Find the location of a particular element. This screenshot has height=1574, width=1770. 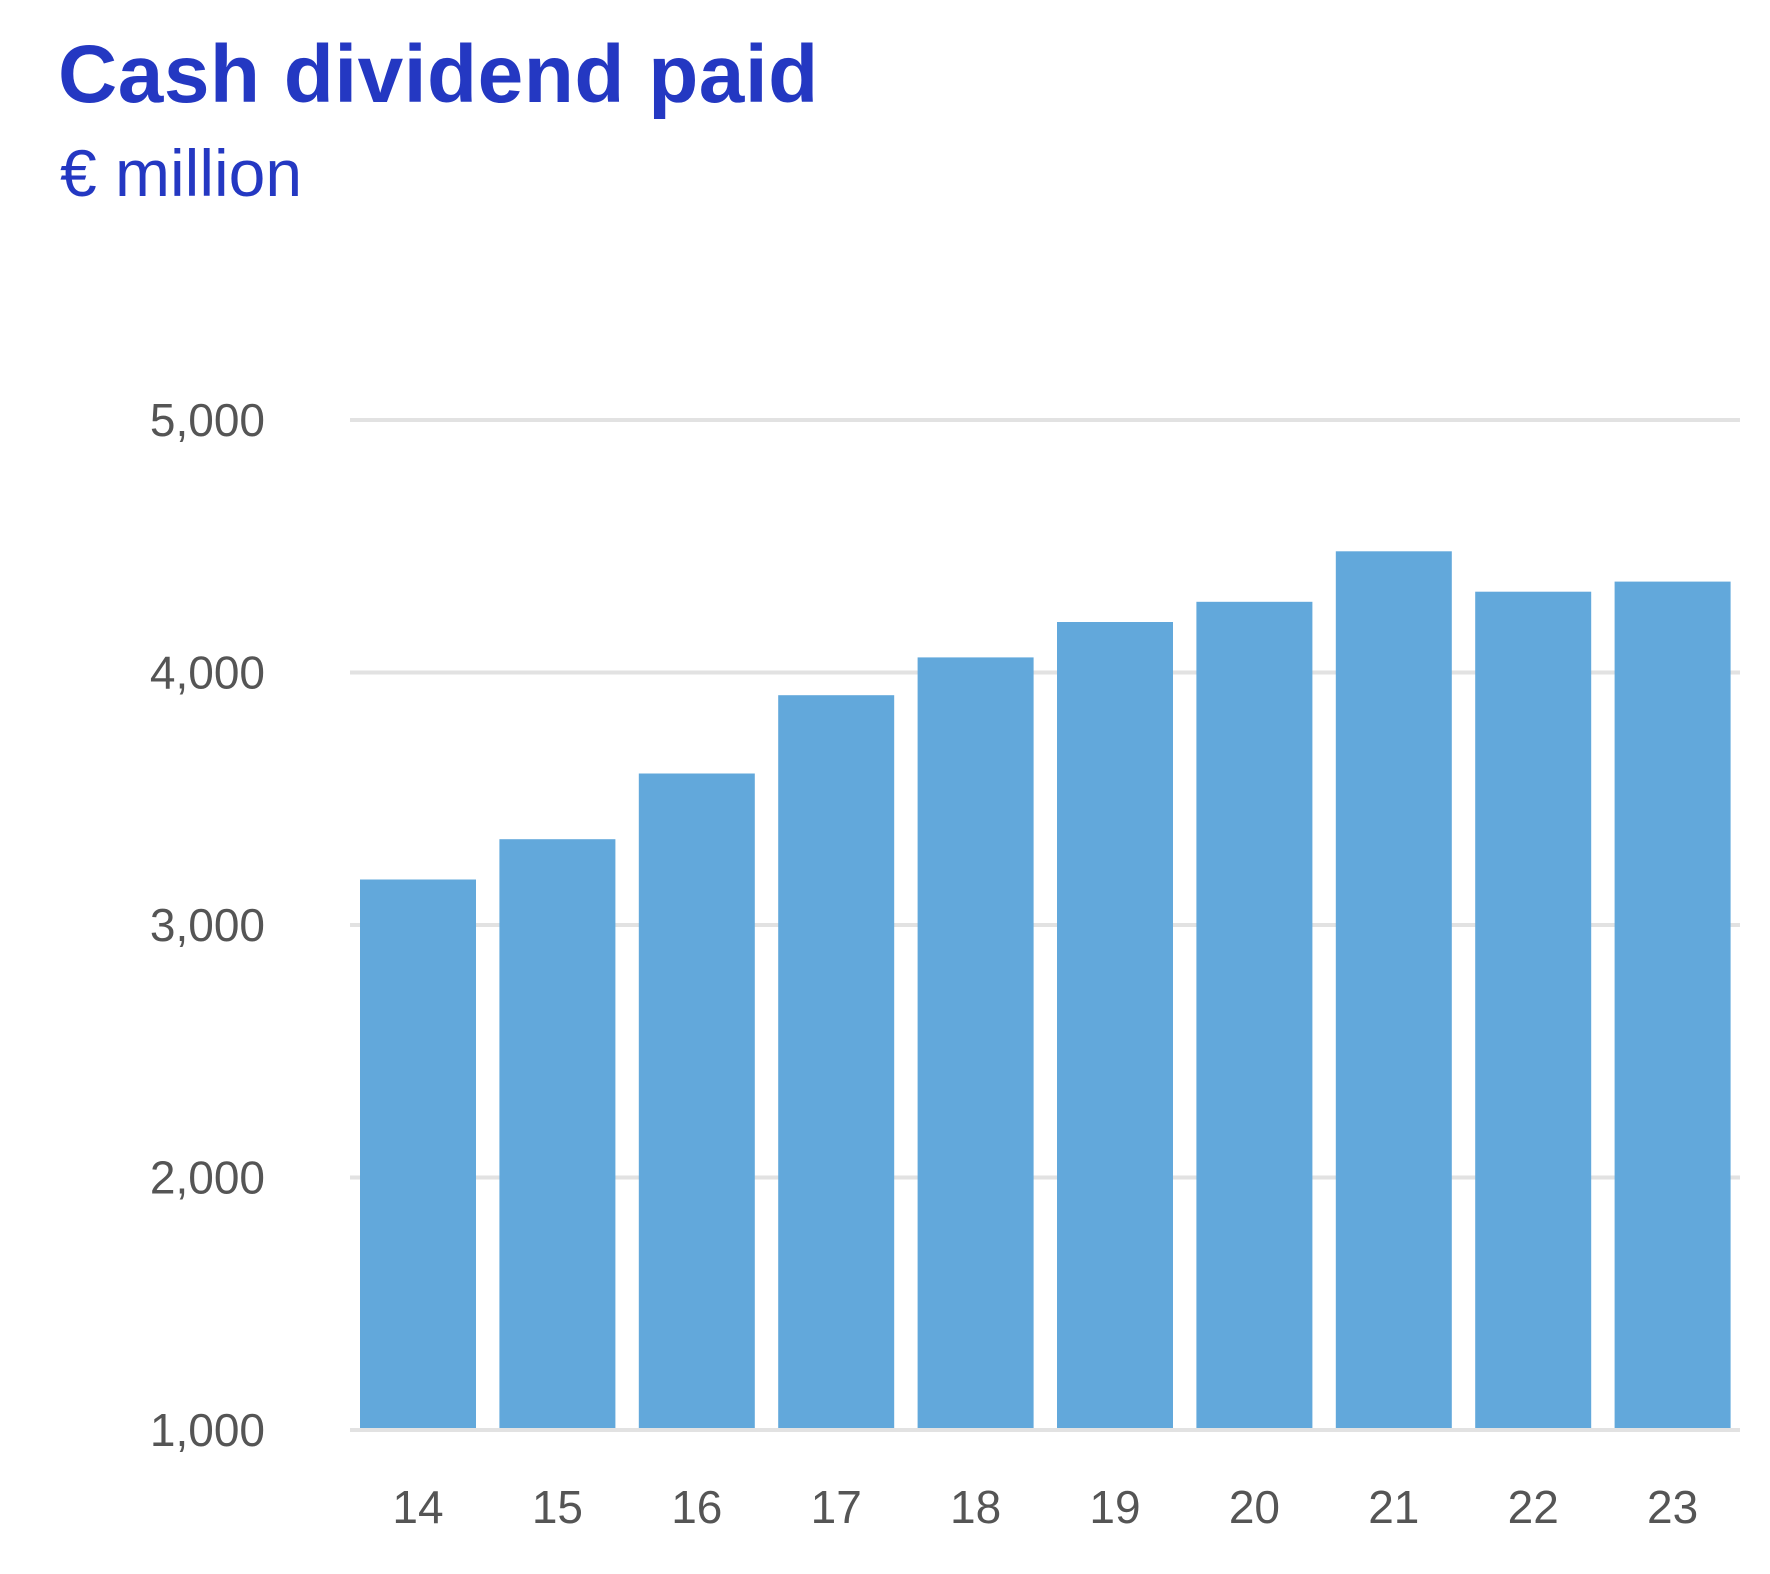

y-tick-label: 1,000 is located at coordinates (207, 1430).